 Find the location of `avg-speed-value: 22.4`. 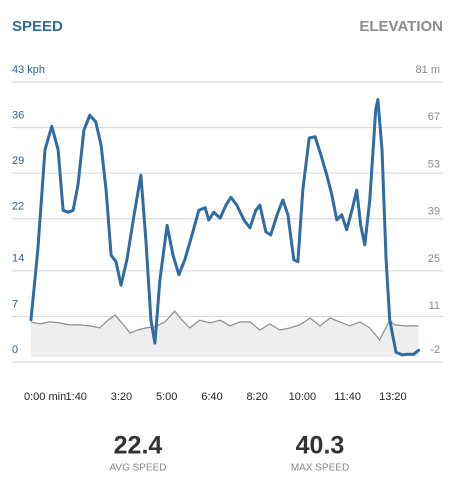

avg-speed-value: 22.4 is located at coordinates (138, 446).